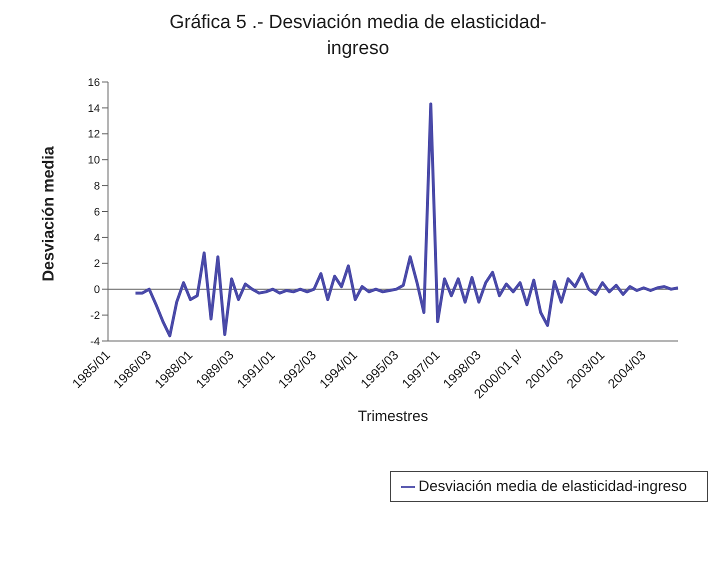 The width and height of the screenshot is (716, 564). I want to click on legend-label: Desviación media de elasticidad-ingreso, so click(552, 486).